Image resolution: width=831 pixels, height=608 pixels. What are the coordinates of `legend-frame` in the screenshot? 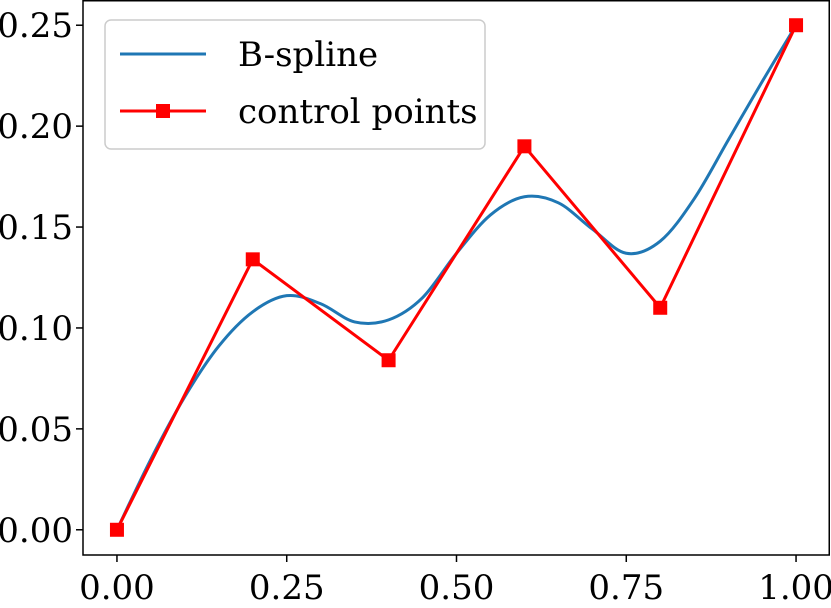 It's located at (295, 84).